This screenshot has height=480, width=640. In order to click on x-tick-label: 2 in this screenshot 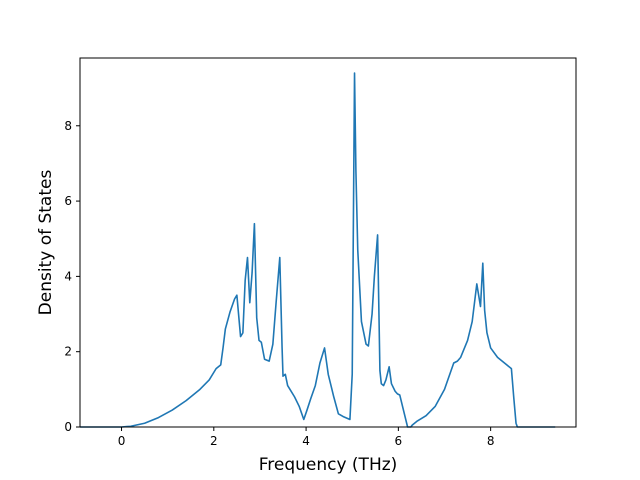, I will do `click(214, 441)`.